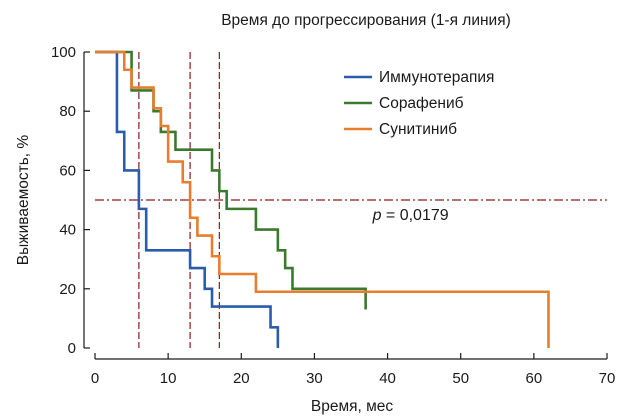  What do you see at coordinates (352, 406) in the screenshot?
I see `x-axis-title: Время, мес` at bounding box center [352, 406].